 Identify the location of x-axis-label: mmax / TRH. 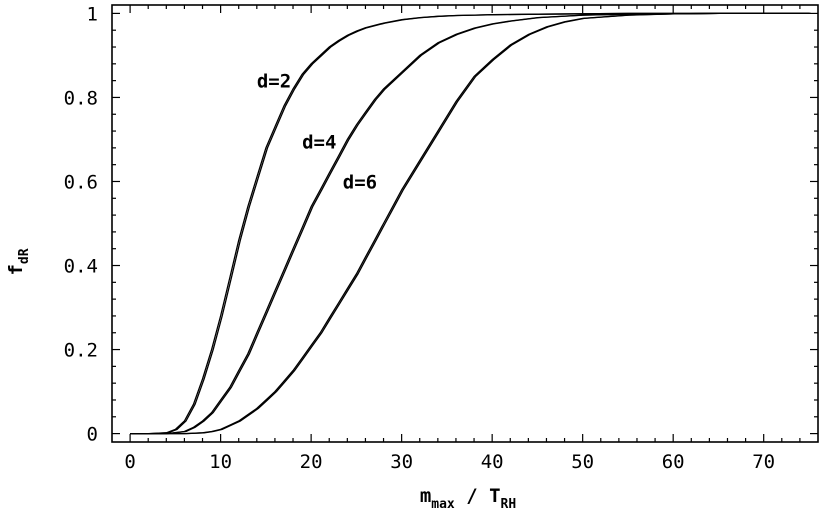
(468, 498).